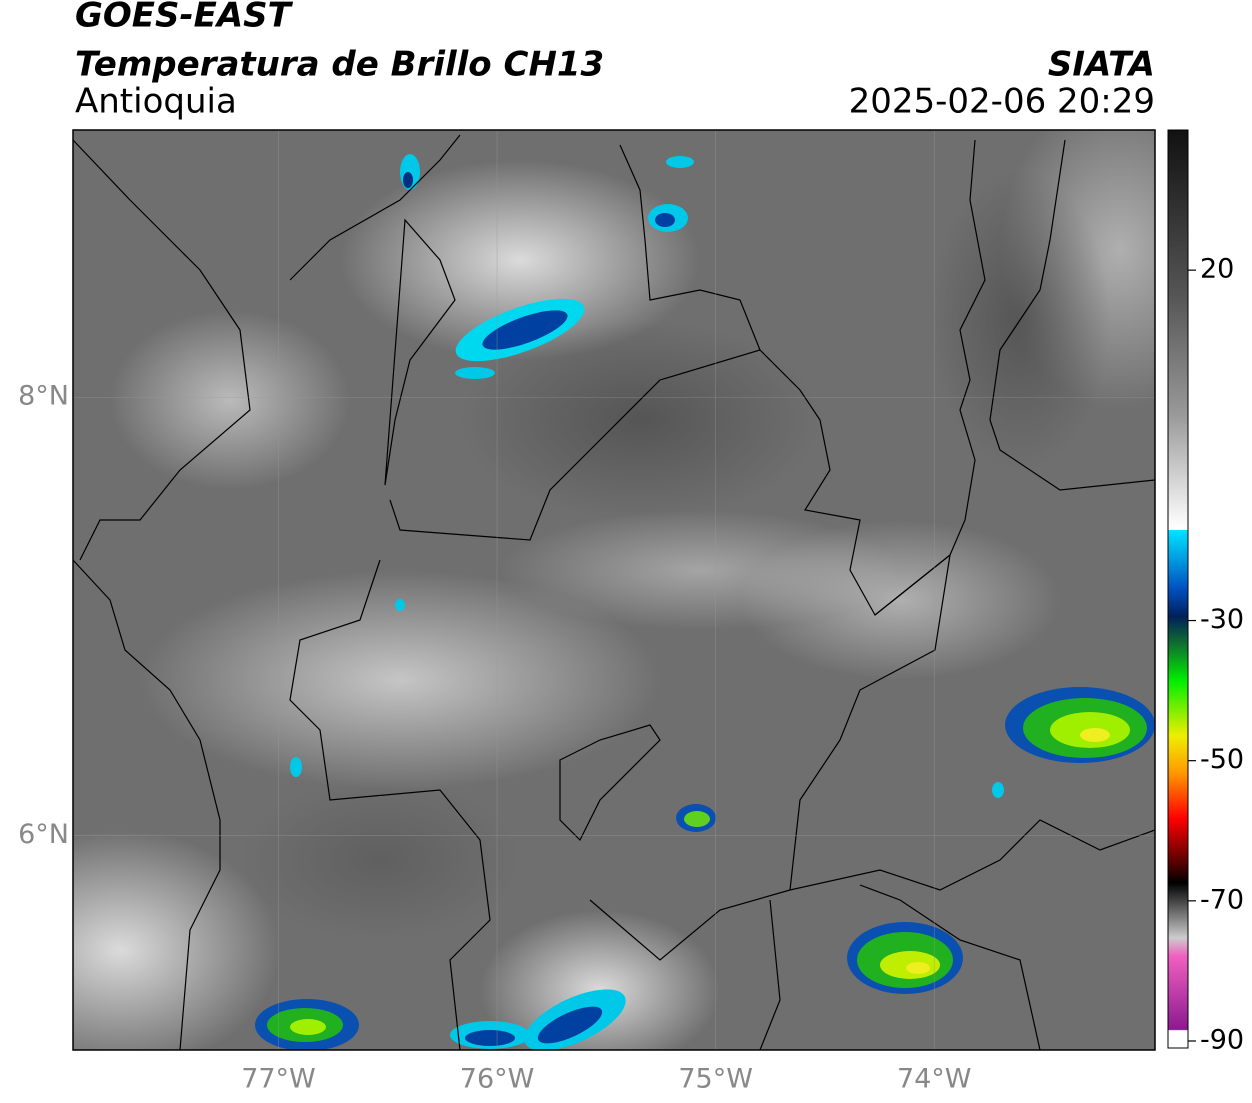  I want to click on colorbar-tick-label: -50, so click(1222, 759).